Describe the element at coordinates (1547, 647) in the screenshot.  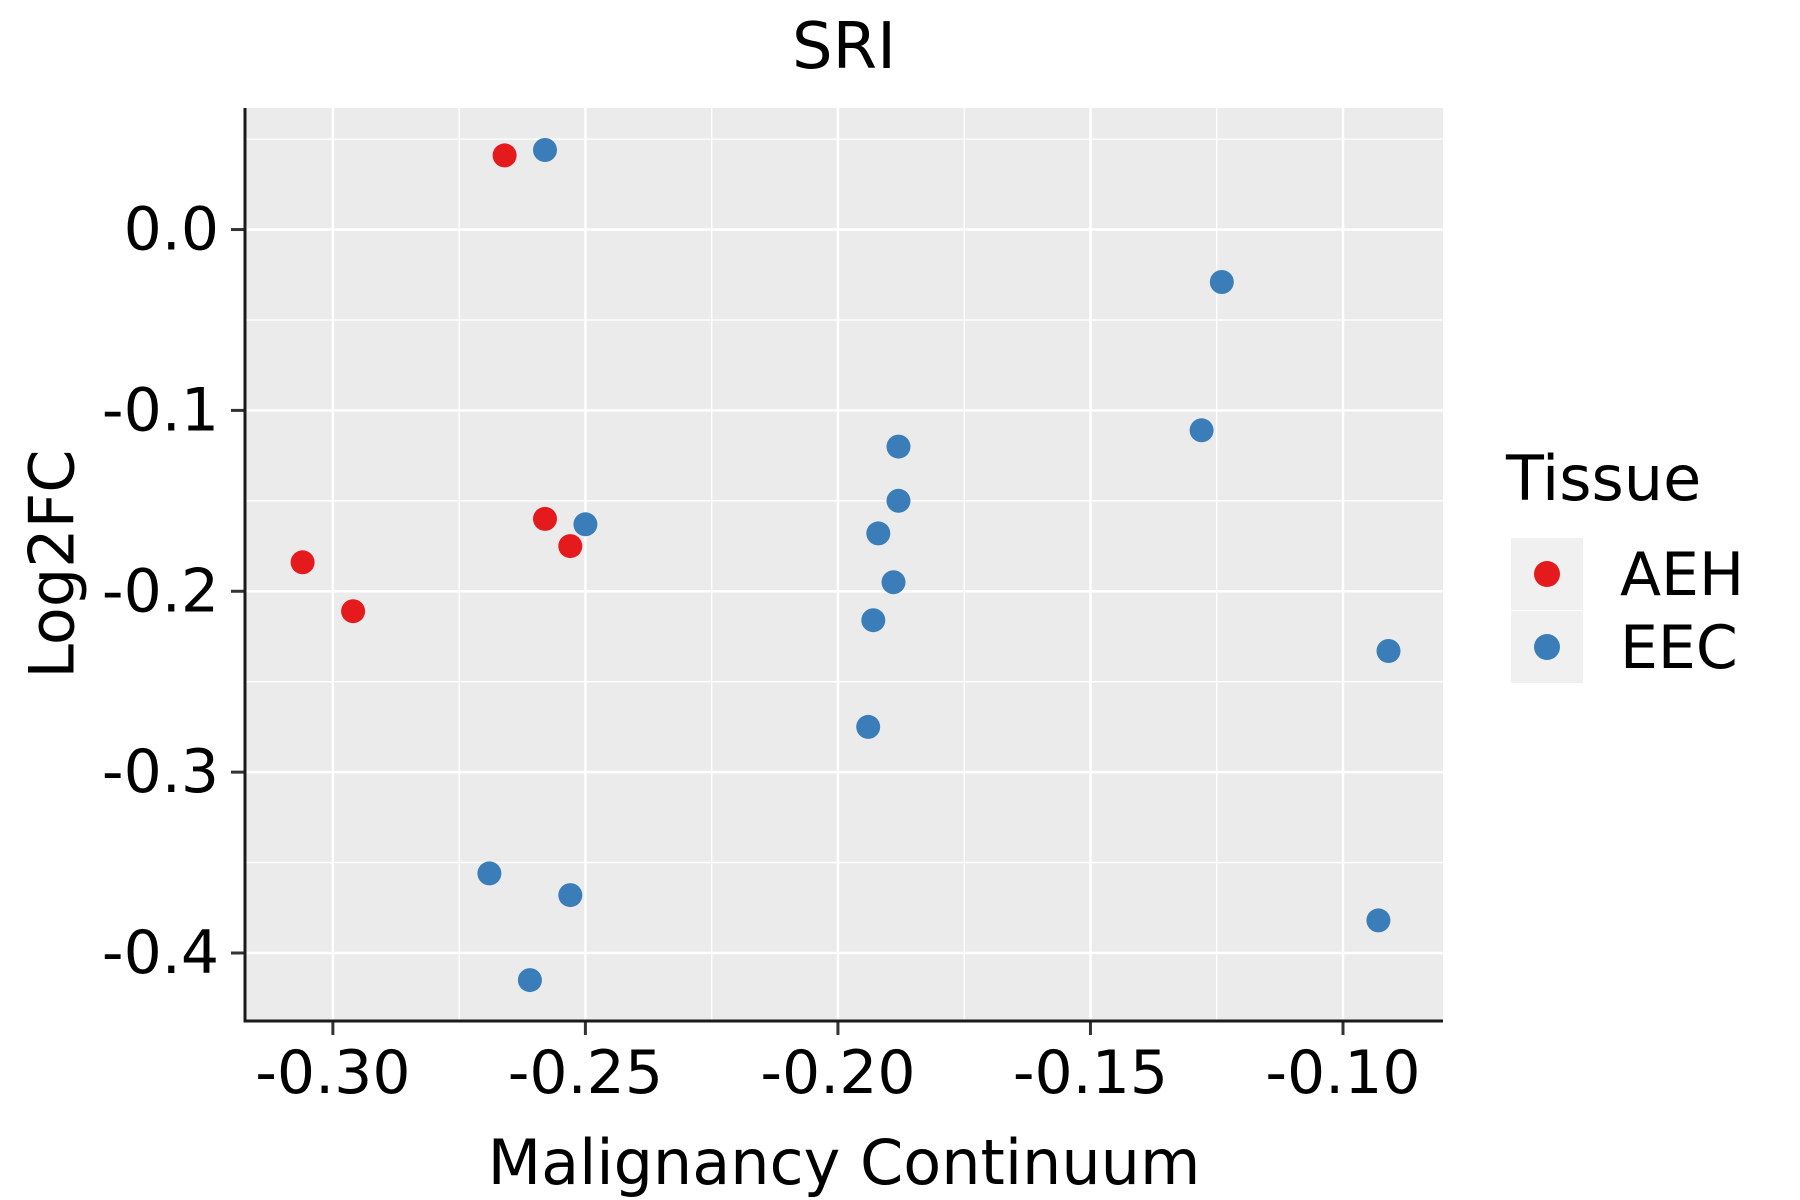
I see `legend-marker-eec-icon` at that location.